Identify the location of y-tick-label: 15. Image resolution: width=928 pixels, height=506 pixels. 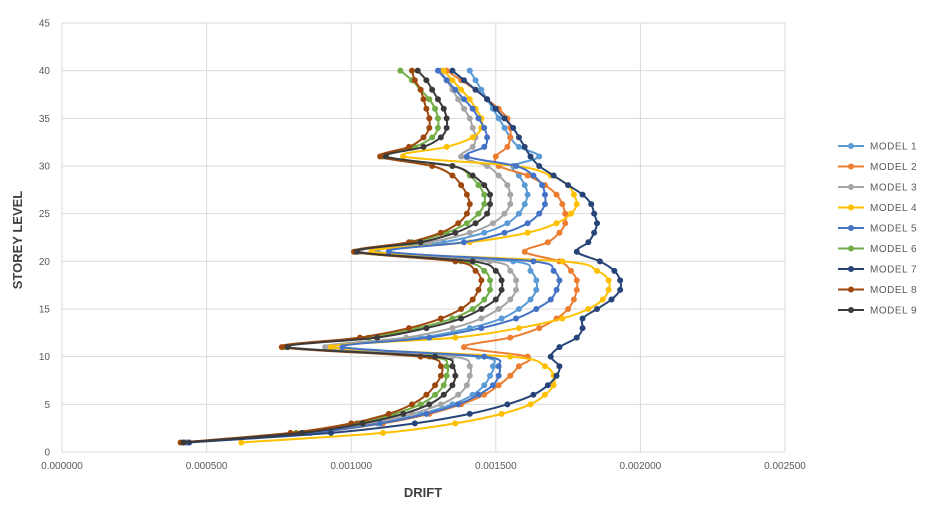
(45, 310).